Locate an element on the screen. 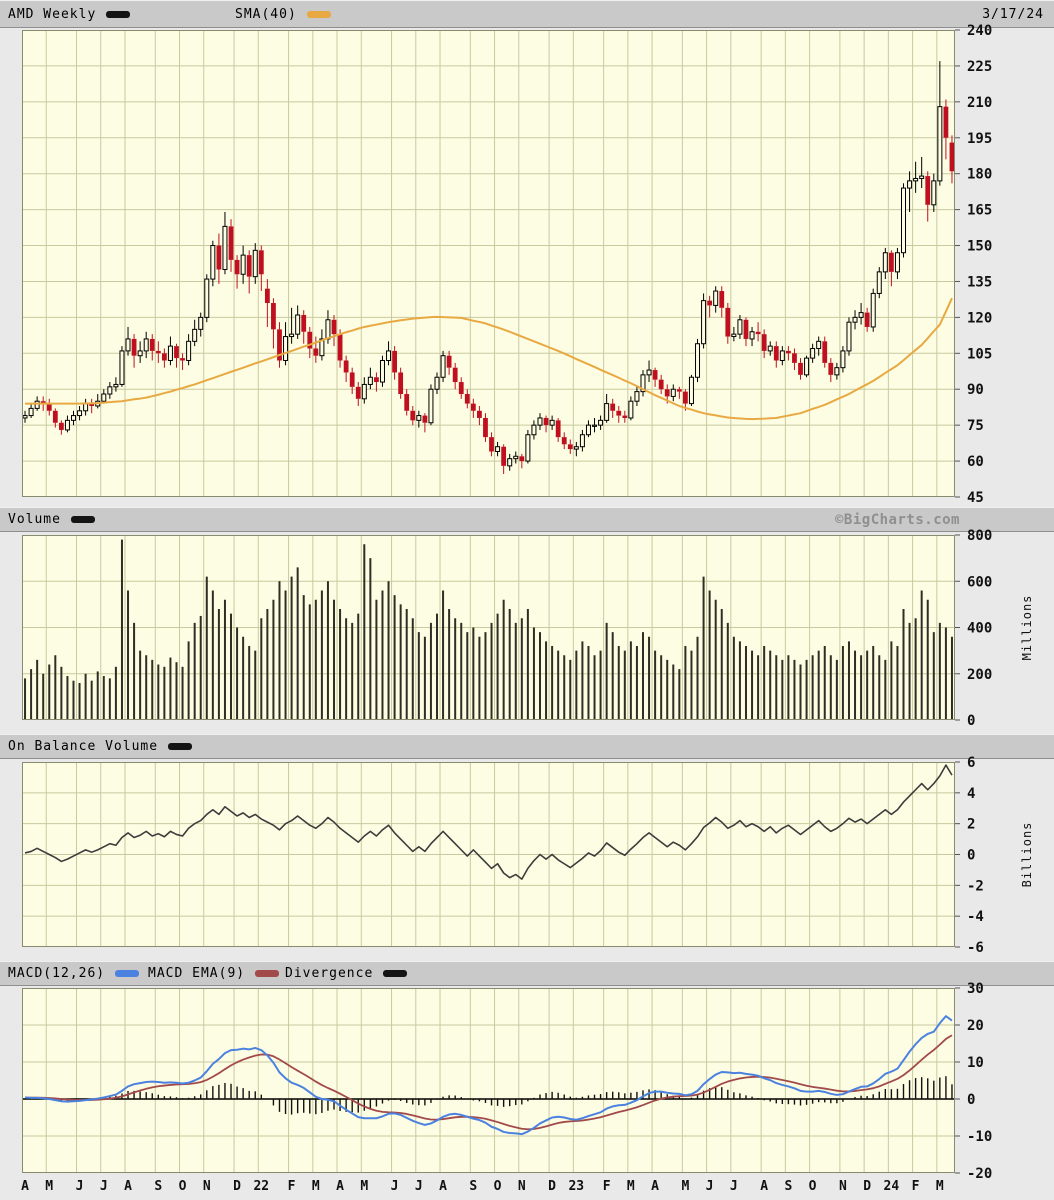 The width and height of the screenshot is (1054, 1200). svg-text: 105 is located at coordinates (979, 354).